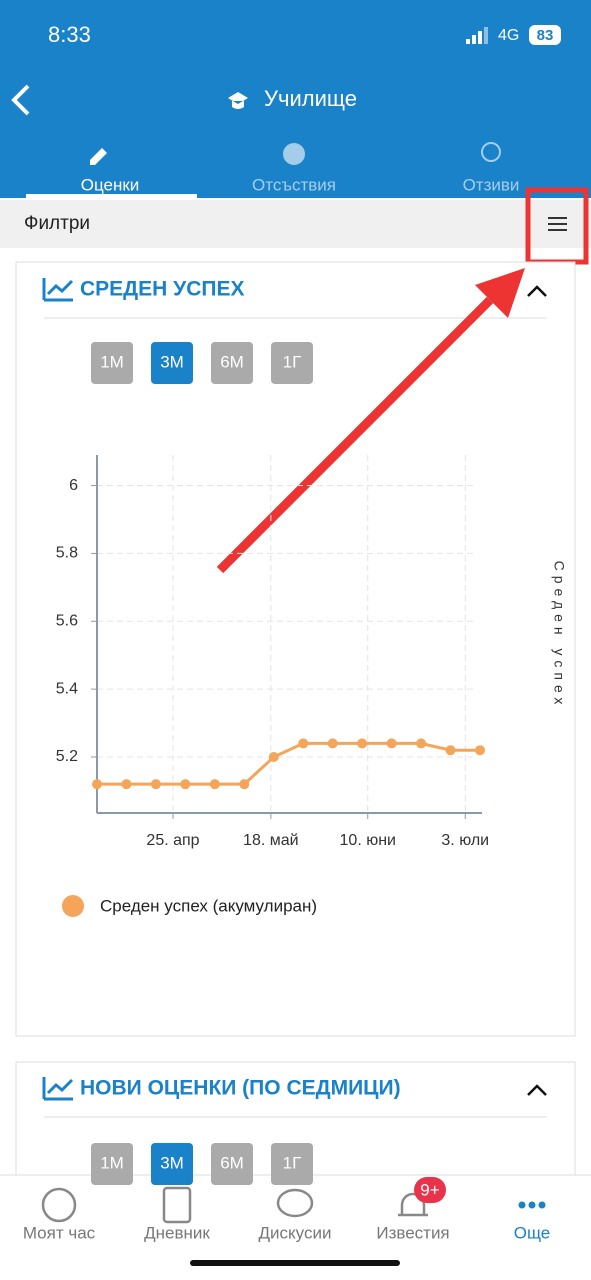 Image resolution: width=591 pixels, height=1280 pixels. I want to click on battery-level: 83, so click(545, 35).